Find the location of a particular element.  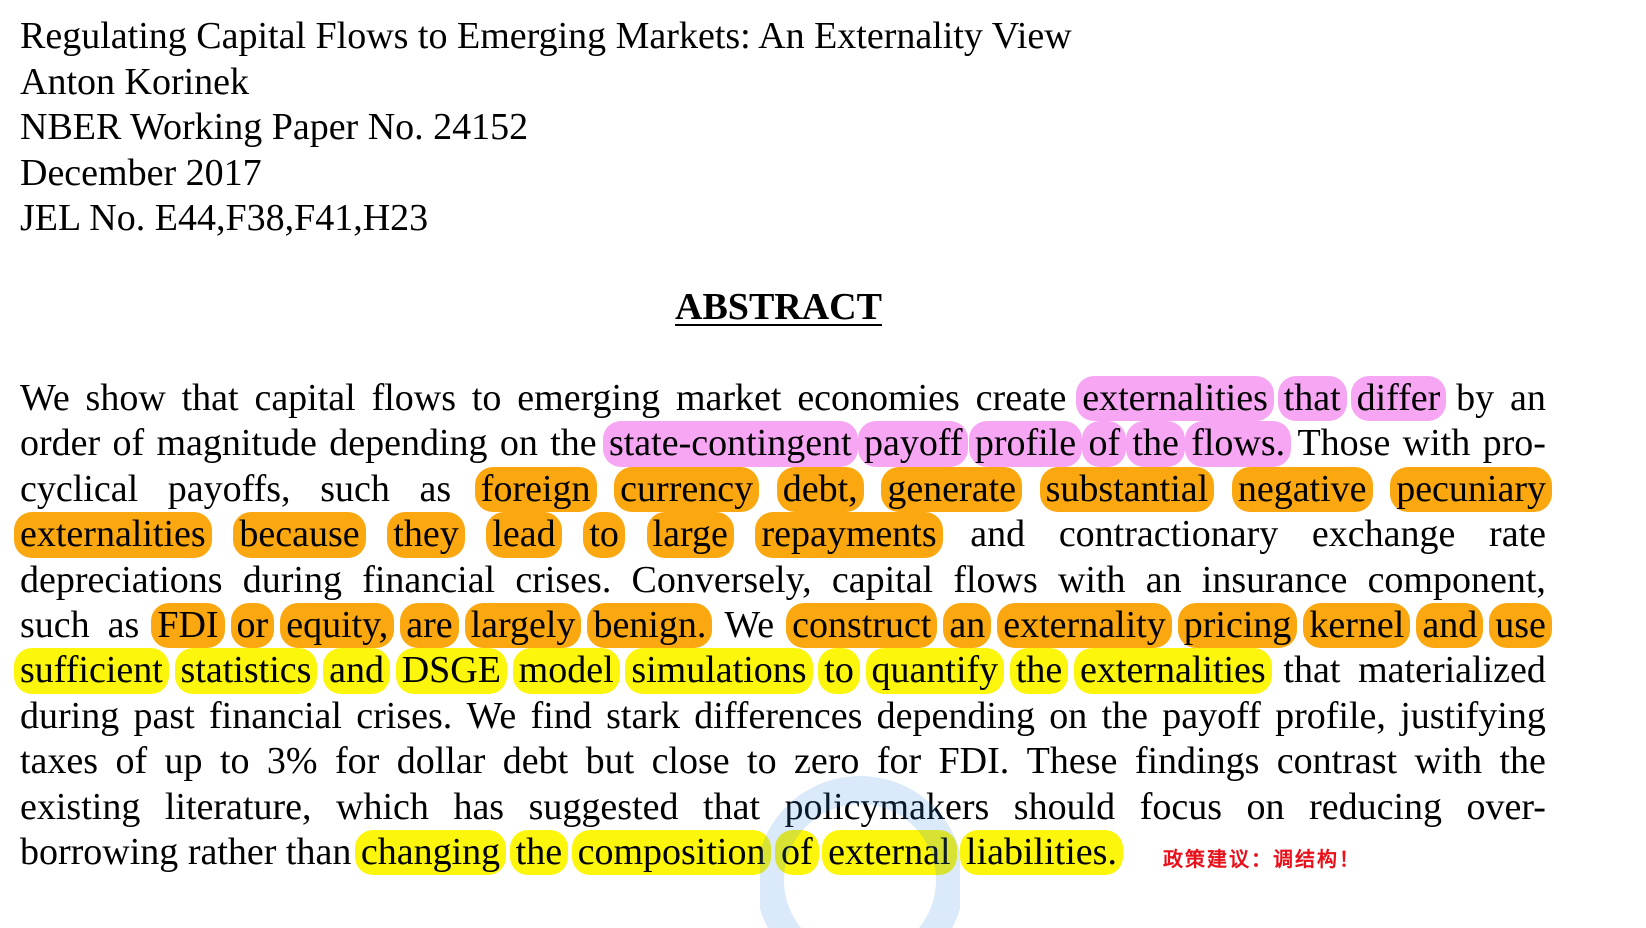

highlighted-word-yellow: the is located at coordinates (1039, 671).